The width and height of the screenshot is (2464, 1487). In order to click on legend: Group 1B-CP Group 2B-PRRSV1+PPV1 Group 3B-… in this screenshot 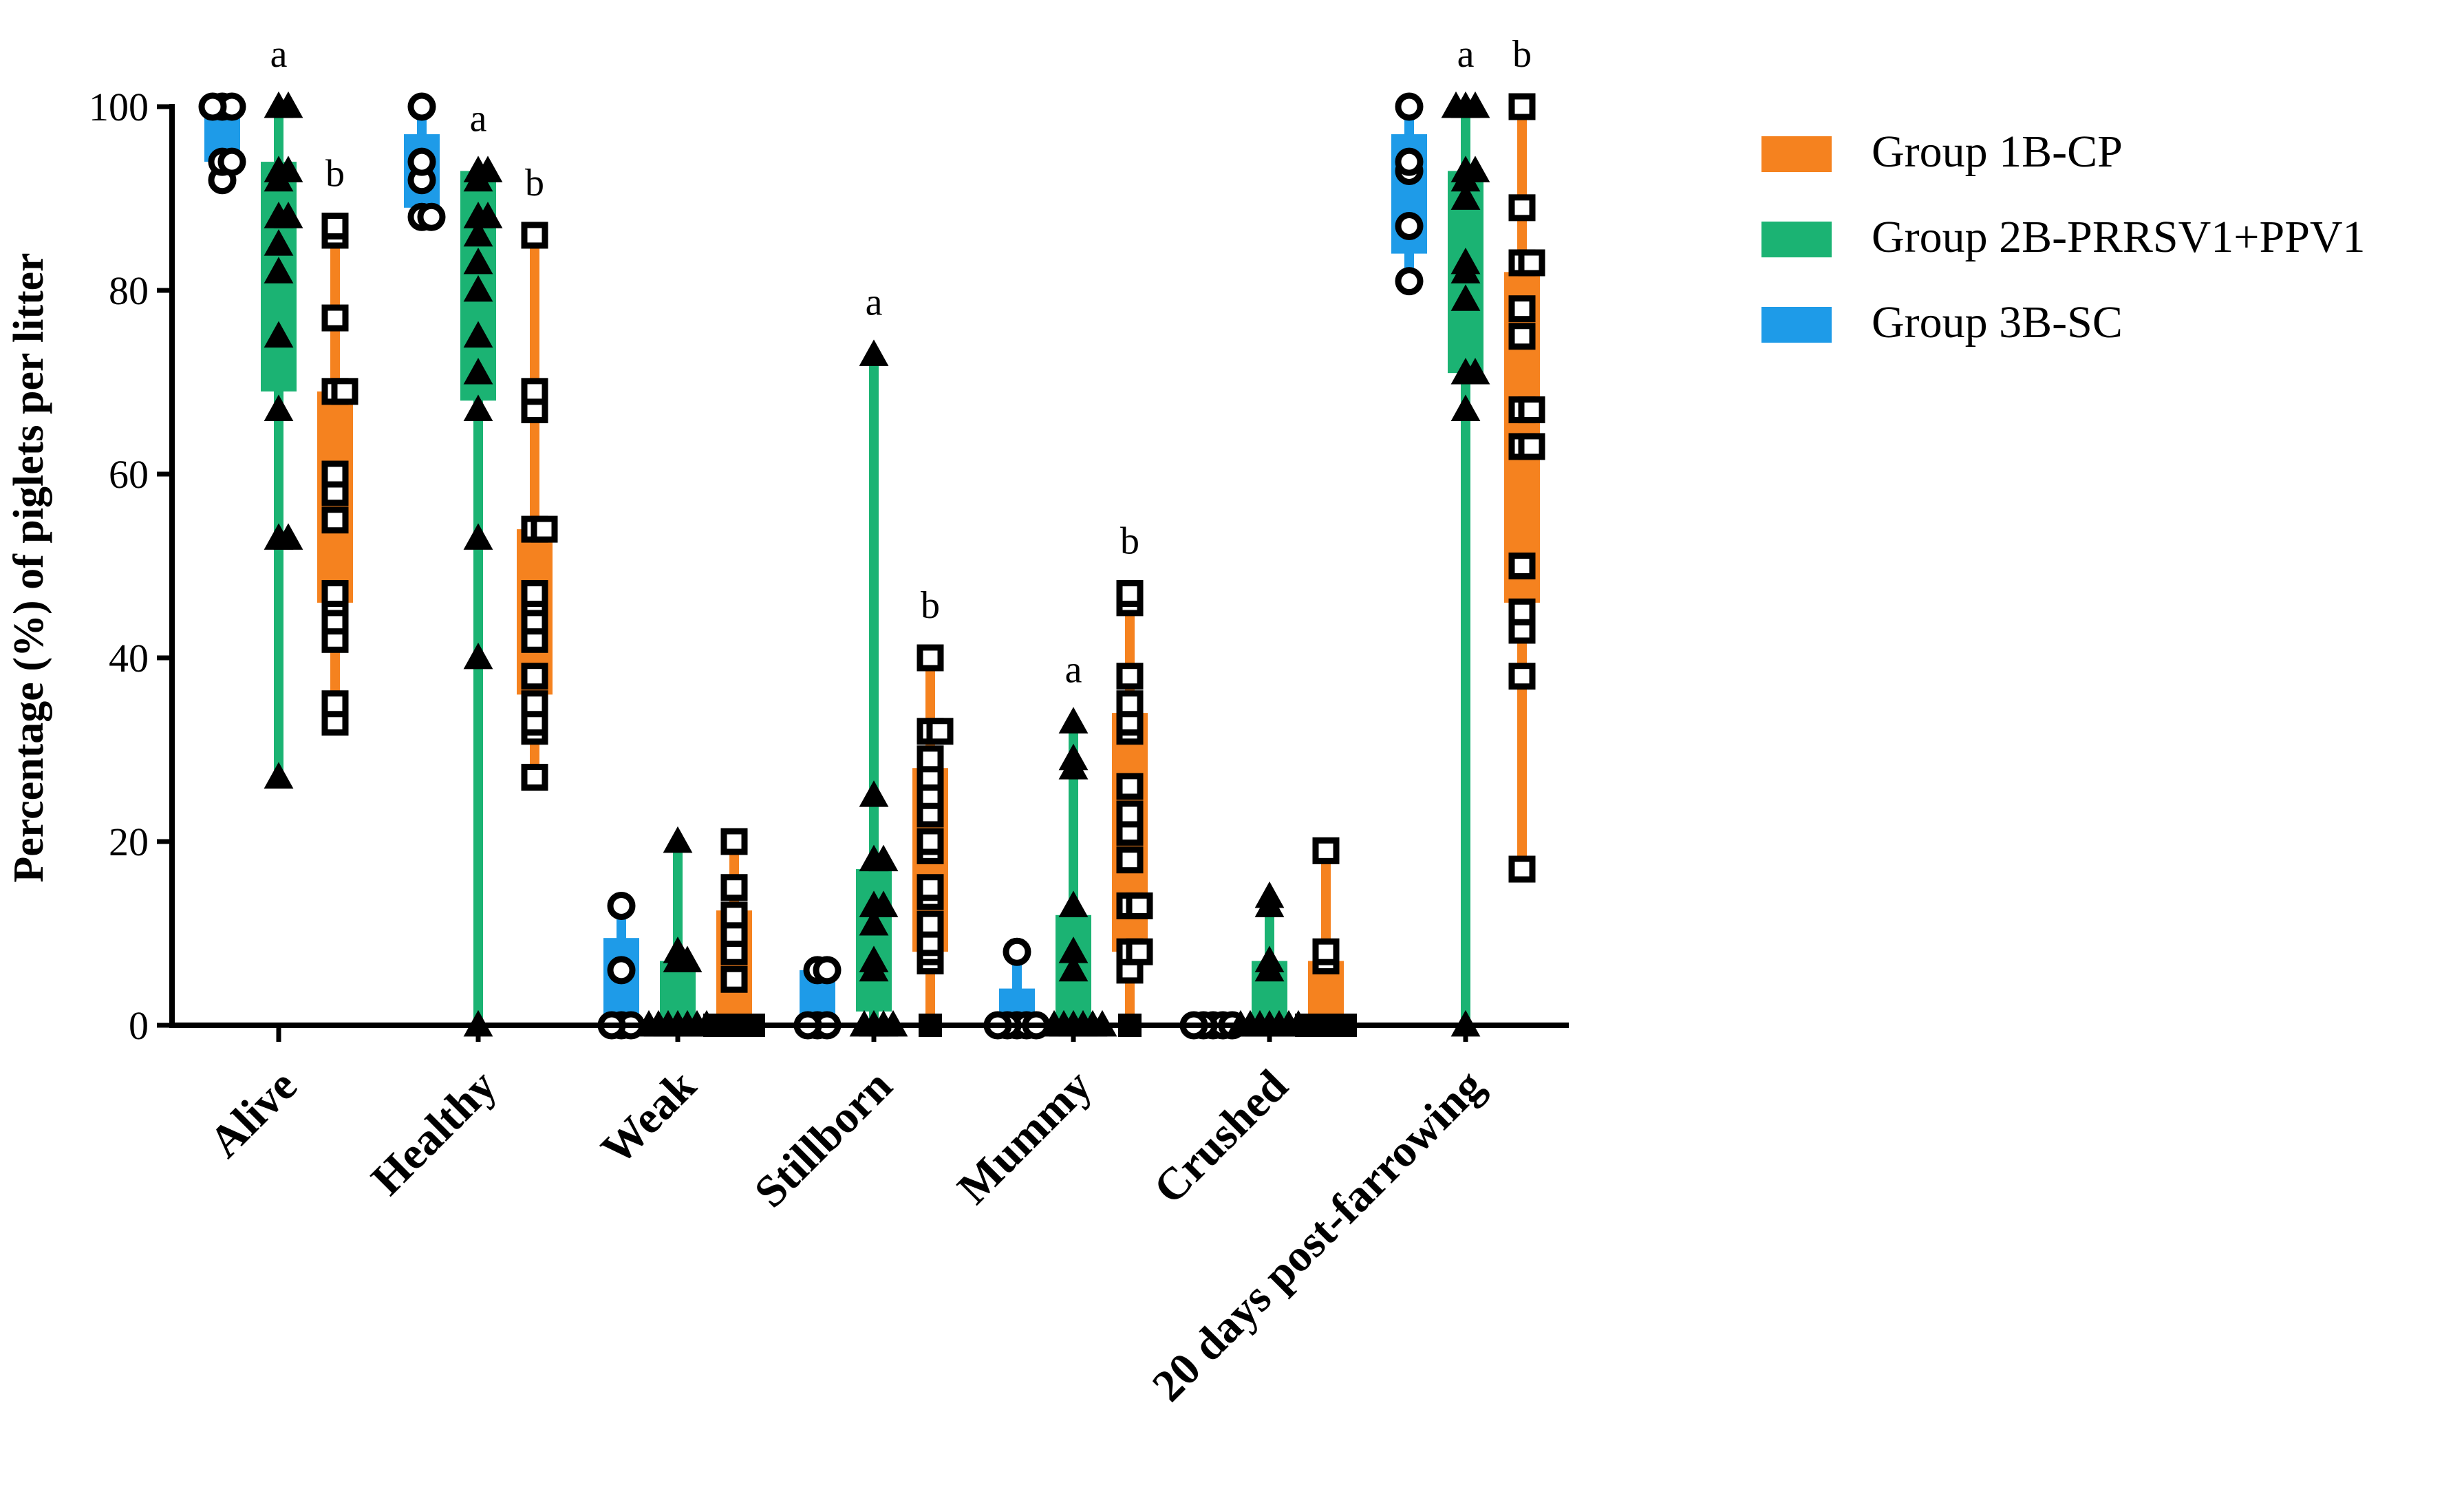, I will do `click(2063, 237)`.